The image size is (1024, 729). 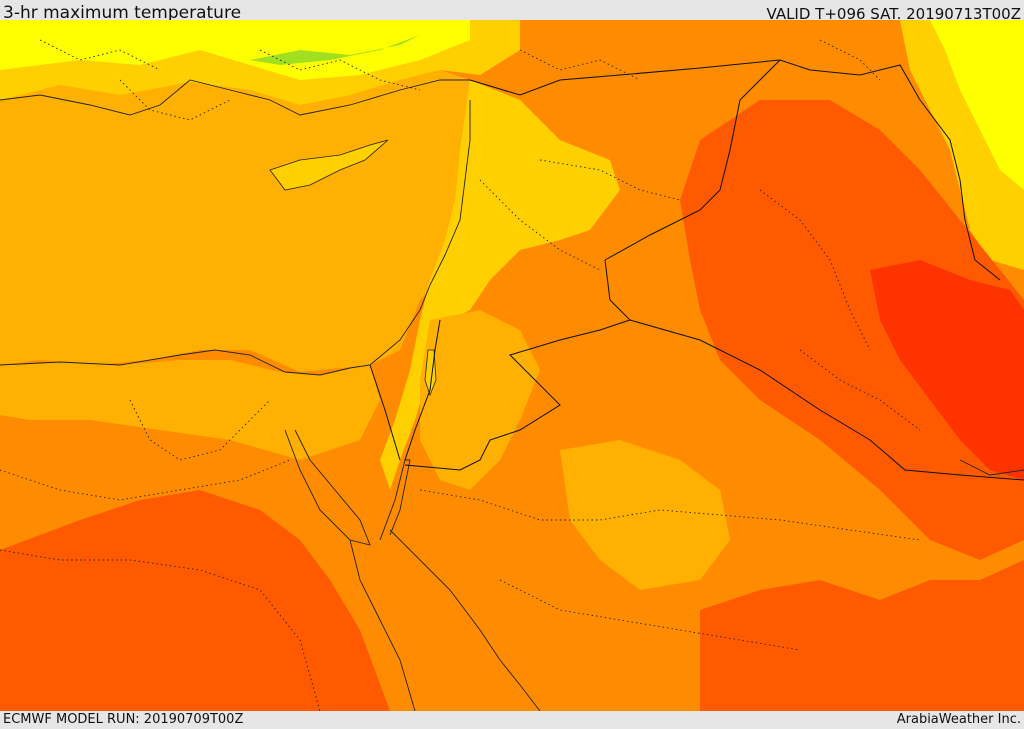 I want to click on map-title: 3-hr maximum temperature, so click(x=122, y=13).